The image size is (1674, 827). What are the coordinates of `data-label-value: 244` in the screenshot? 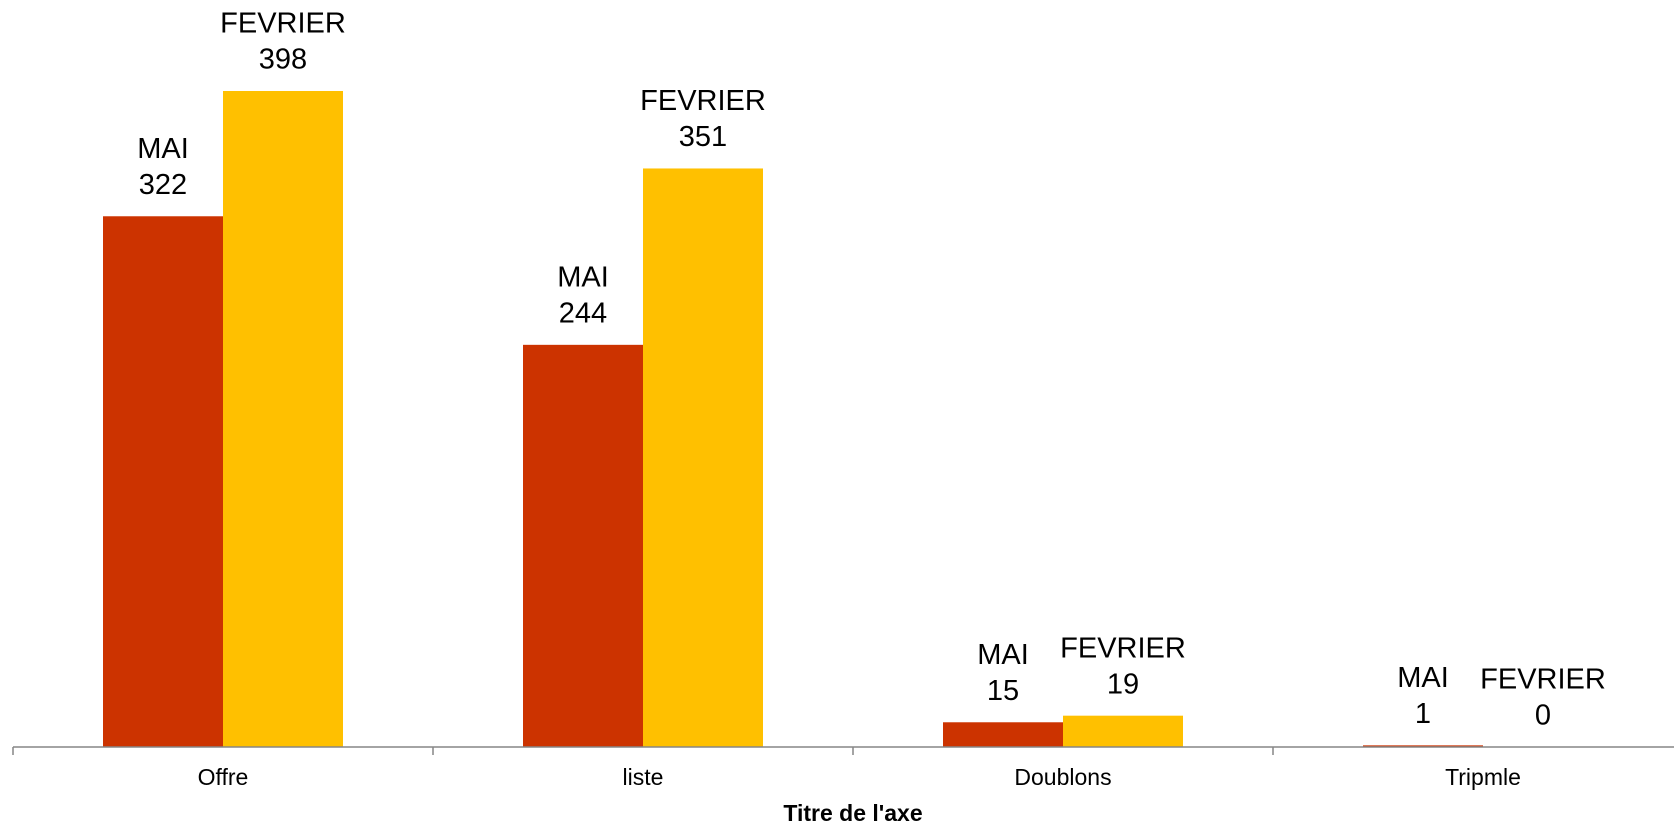 It's located at (583, 313).